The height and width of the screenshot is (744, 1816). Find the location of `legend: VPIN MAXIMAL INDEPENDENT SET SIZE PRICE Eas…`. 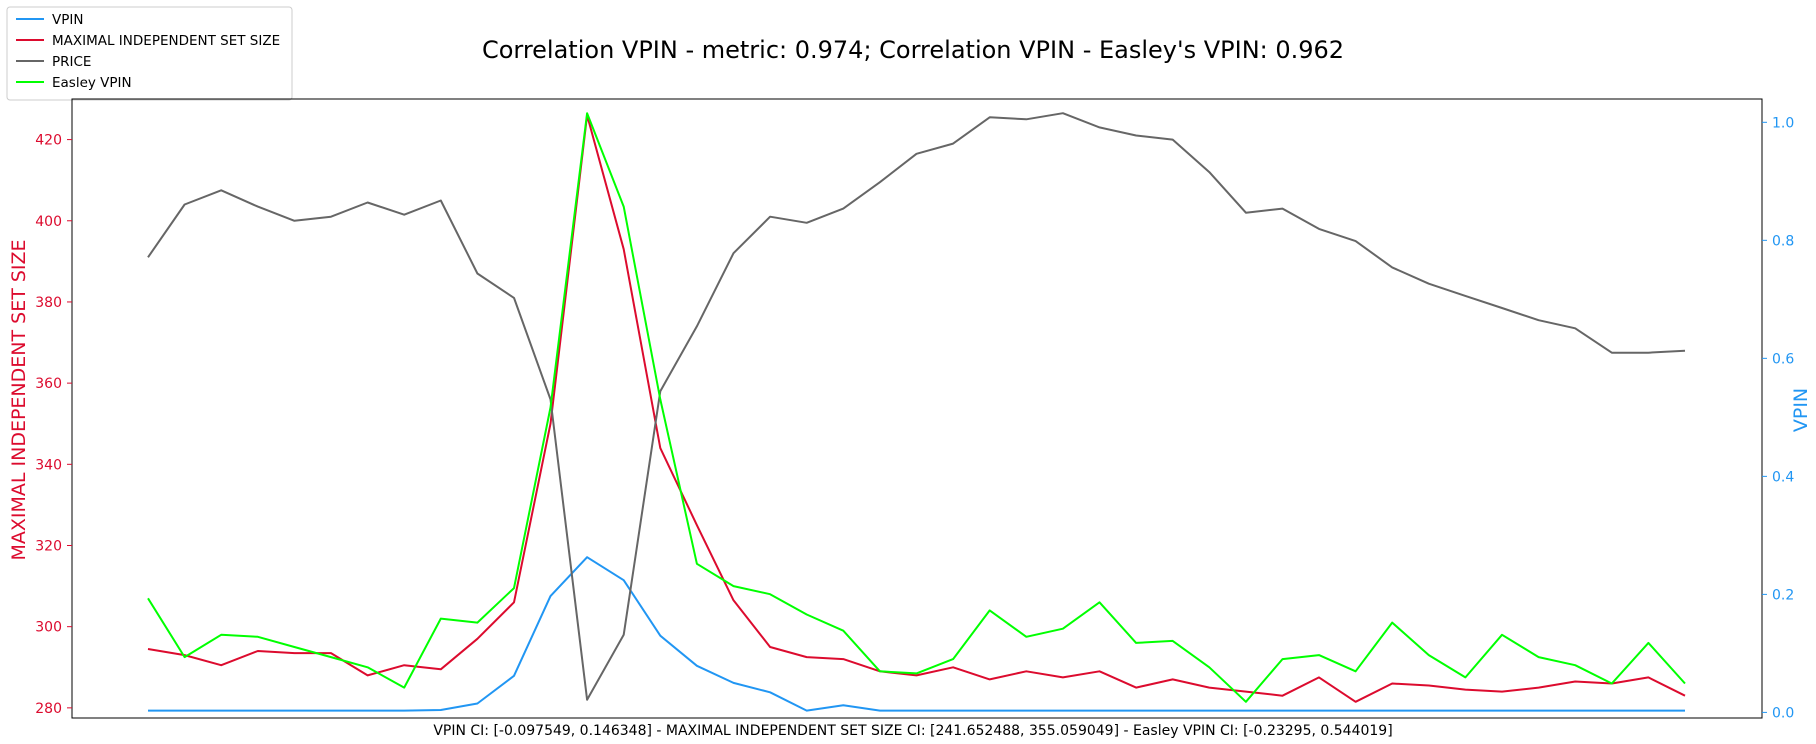

legend: VPIN MAXIMAL INDEPENDENT SET SIZE PRICE Eas… is located at coordinates (149, 53).